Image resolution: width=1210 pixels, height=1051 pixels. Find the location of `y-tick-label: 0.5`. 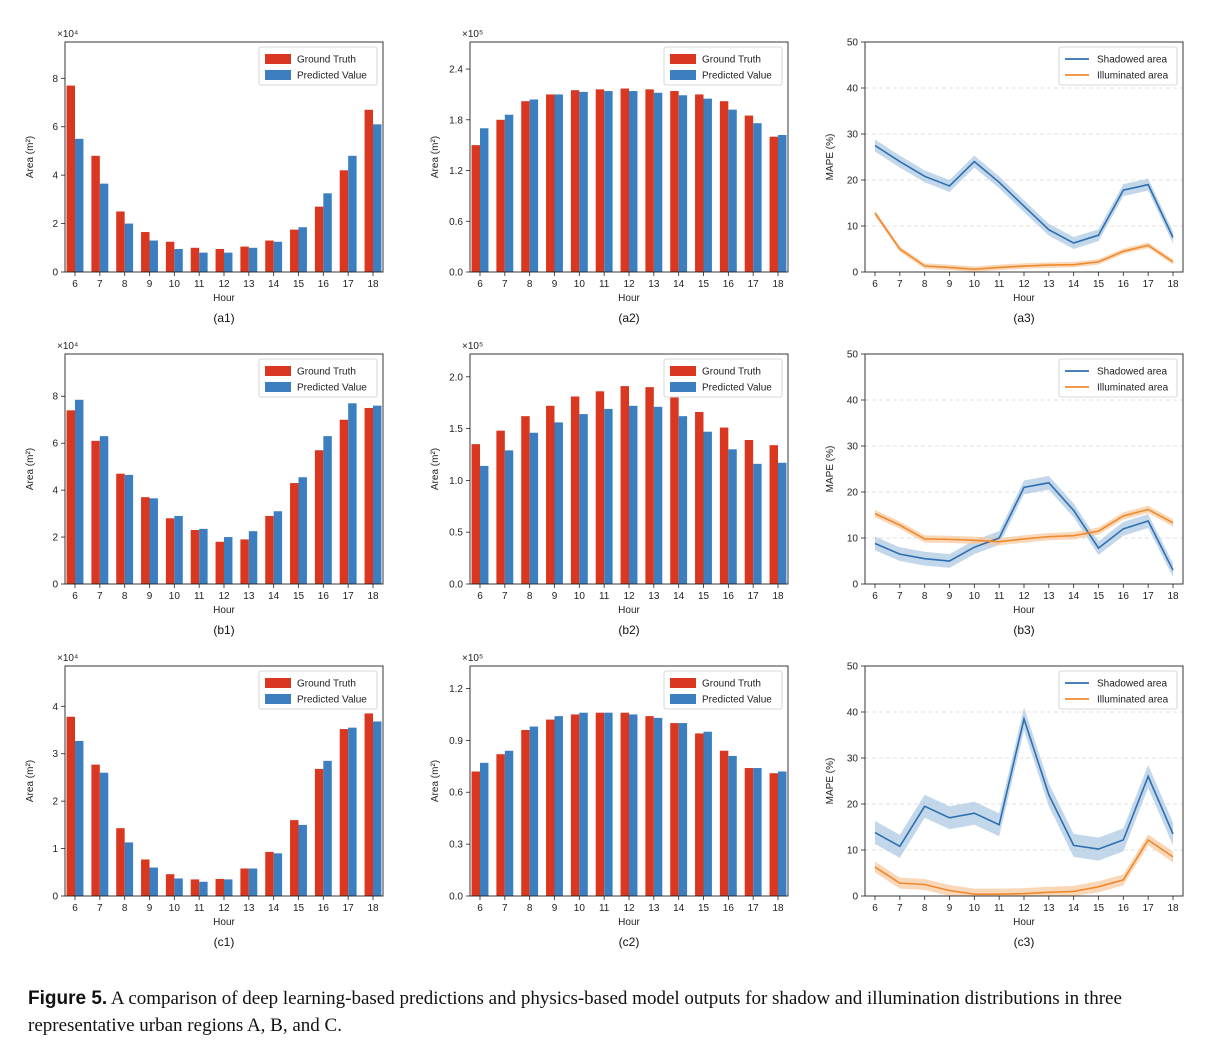

y-tick-label: 0.5 is located at coordinates (456, 533).